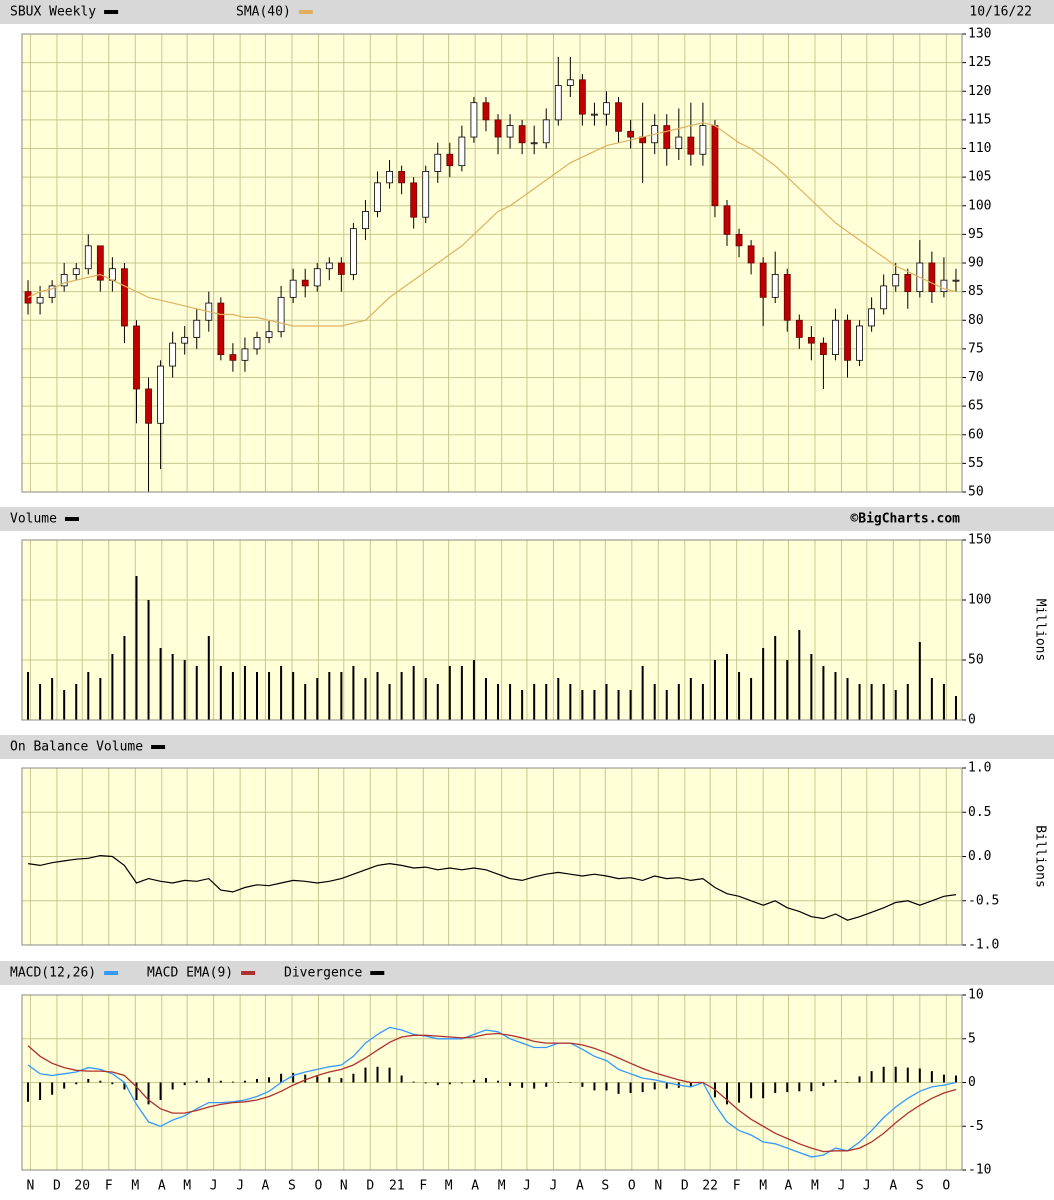 This screenshot has width=1054, height=1200. What do you see at coordinates (1040, 856) in the screenshot?
I see `y-axis-label: Billions` at bounding box center [1040, 856].